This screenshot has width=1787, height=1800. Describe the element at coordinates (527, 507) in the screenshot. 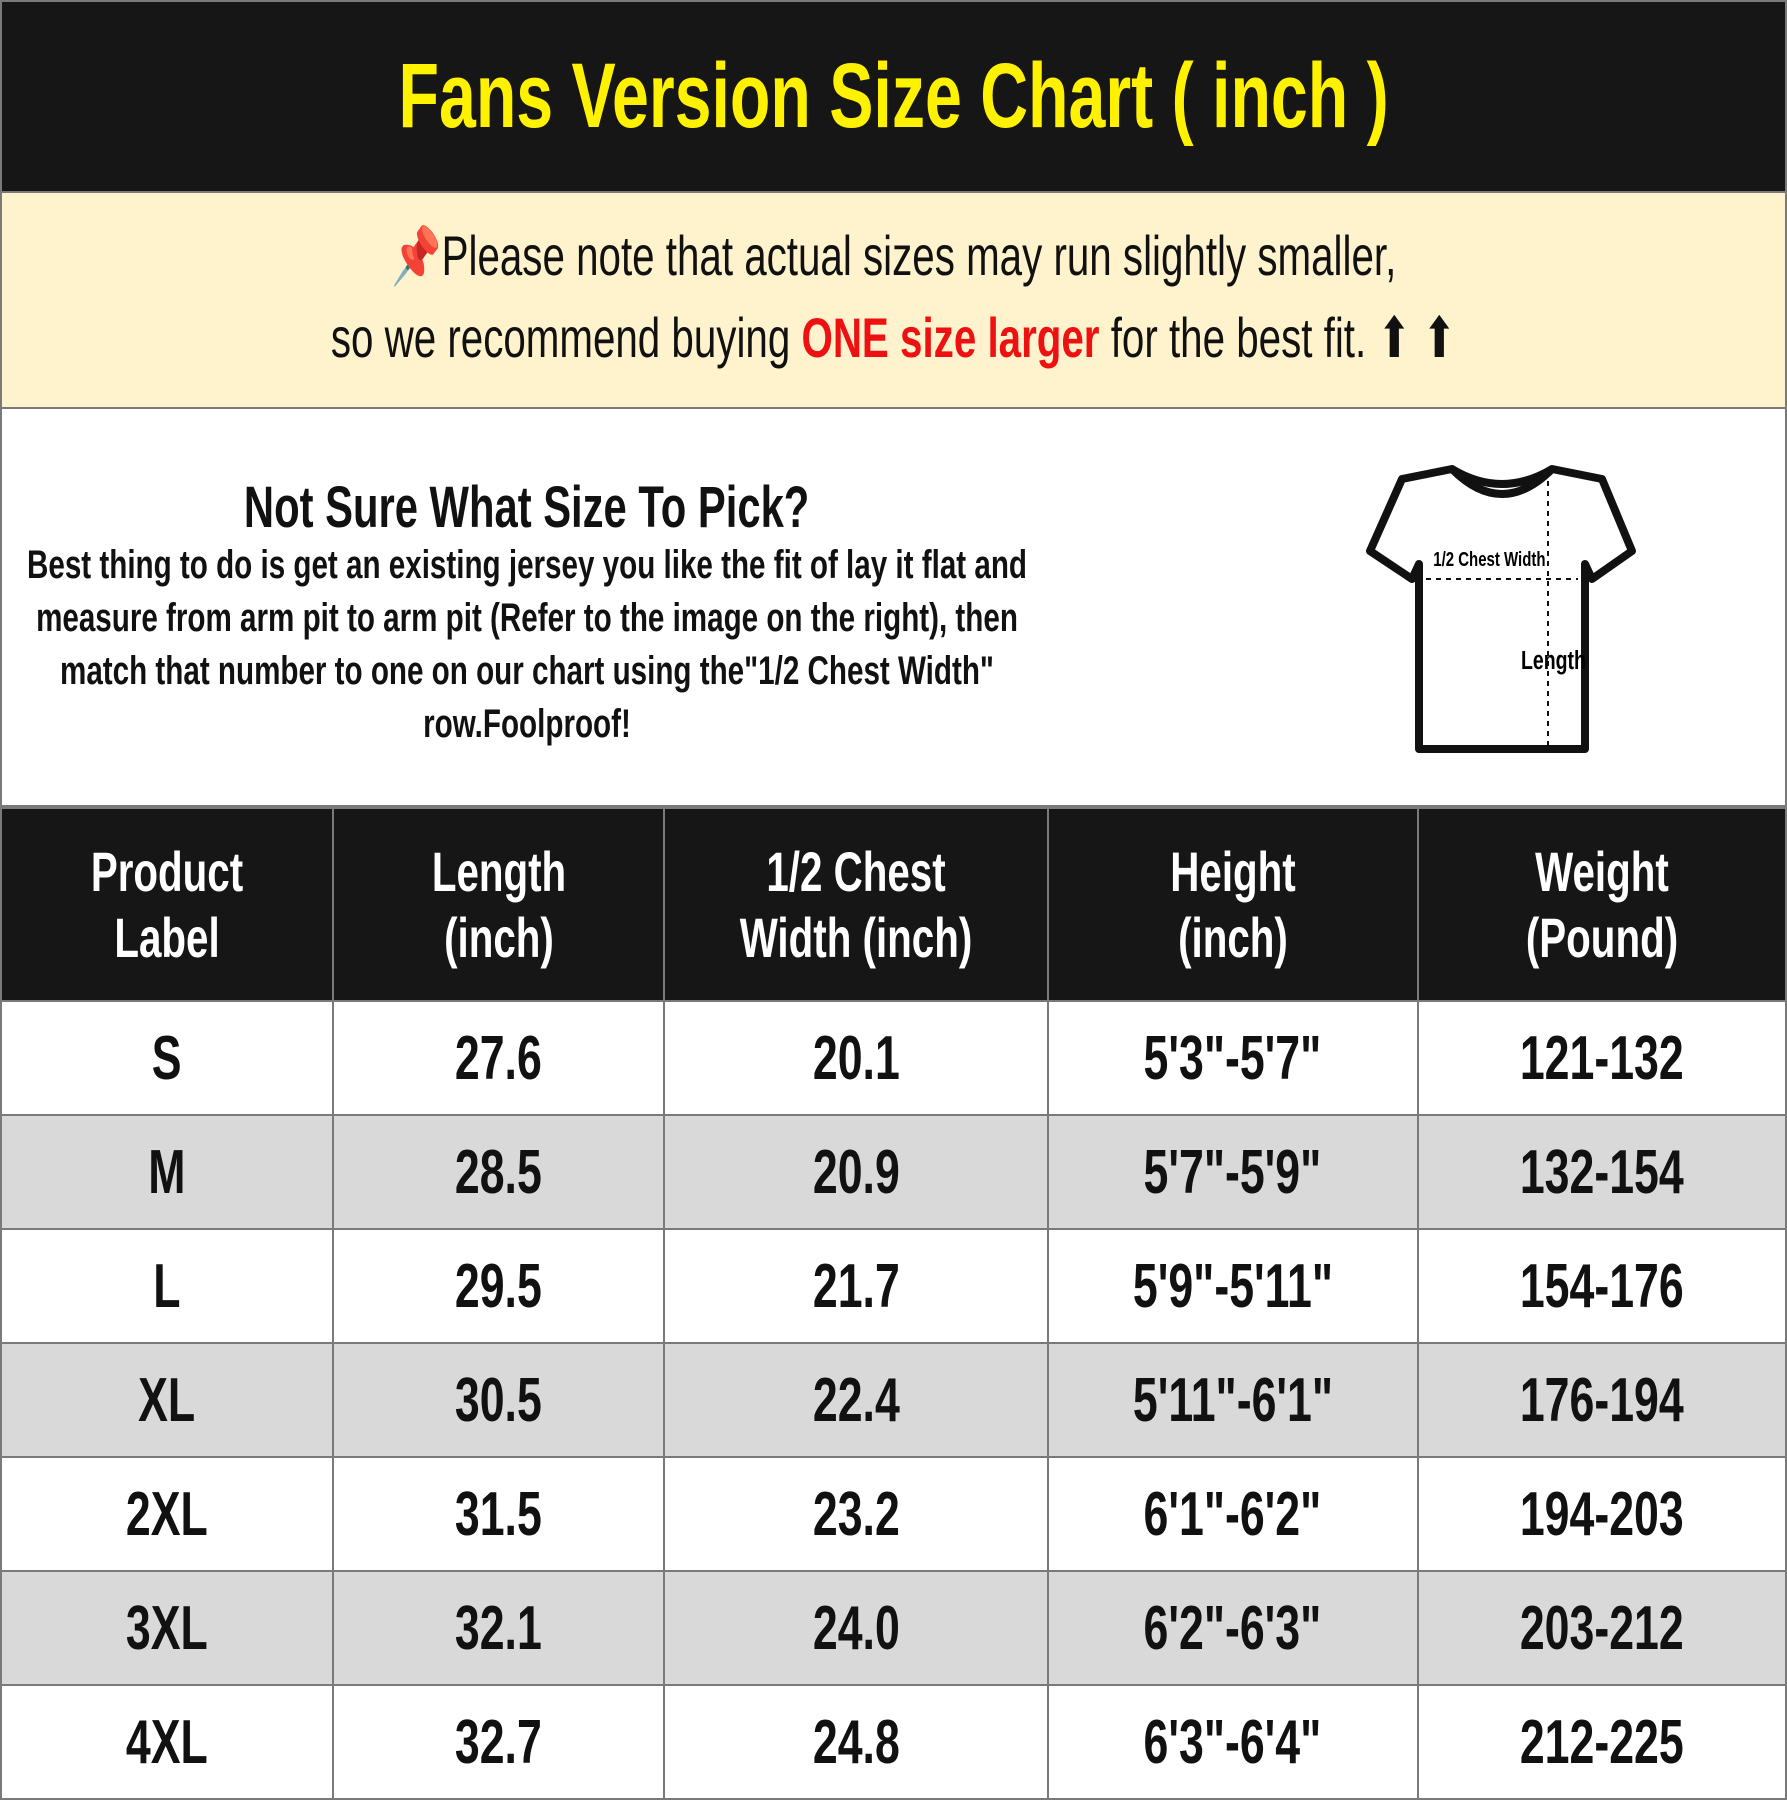

I see `advice-heading: Not Sure What Size To Pick?` at that location.